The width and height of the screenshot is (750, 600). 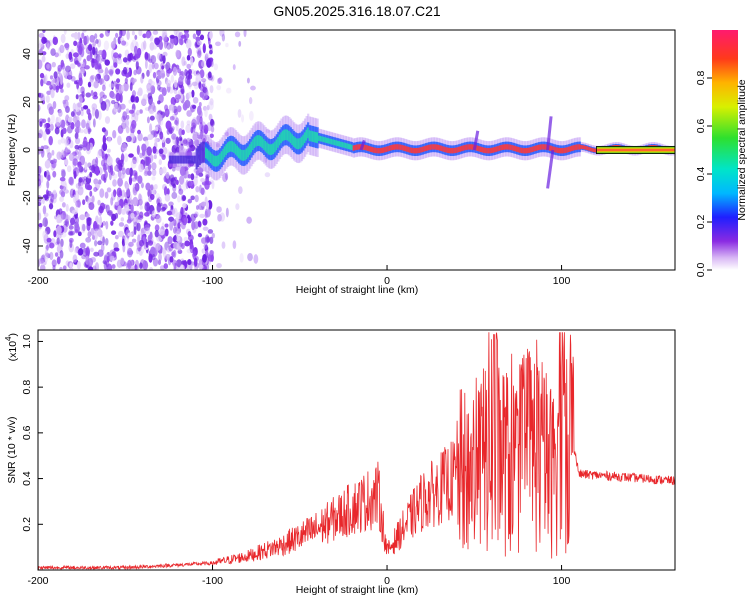 I want to click on colorbar-gradient, so click(x=725, y=150).